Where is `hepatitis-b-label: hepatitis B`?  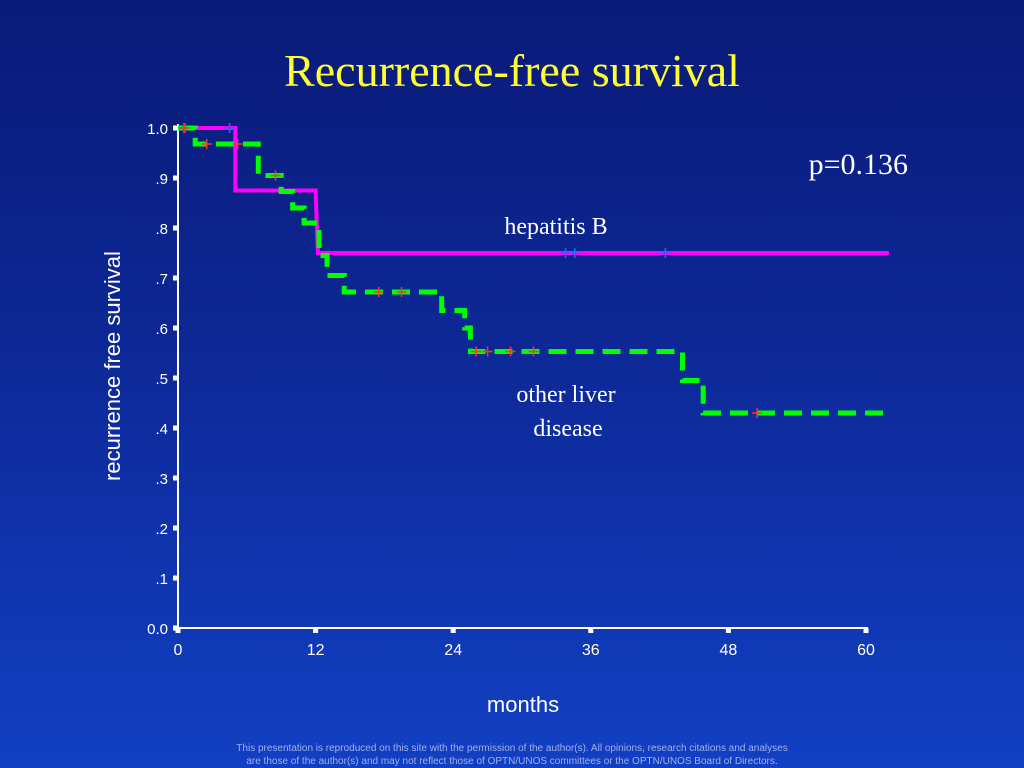 hepatitis-b-label: hepatitis B is located at coordinates (555, 227).